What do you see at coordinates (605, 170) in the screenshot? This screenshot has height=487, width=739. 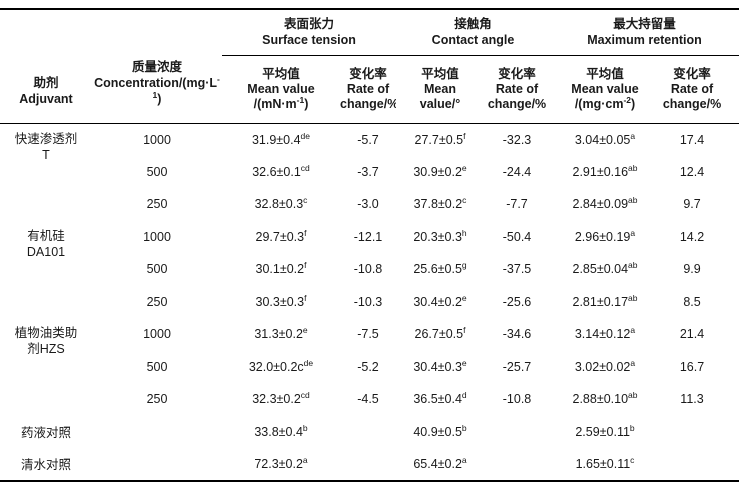 I see `cell-mr-mean: 2.91±0.16ab` at bounding box center [605, 170].